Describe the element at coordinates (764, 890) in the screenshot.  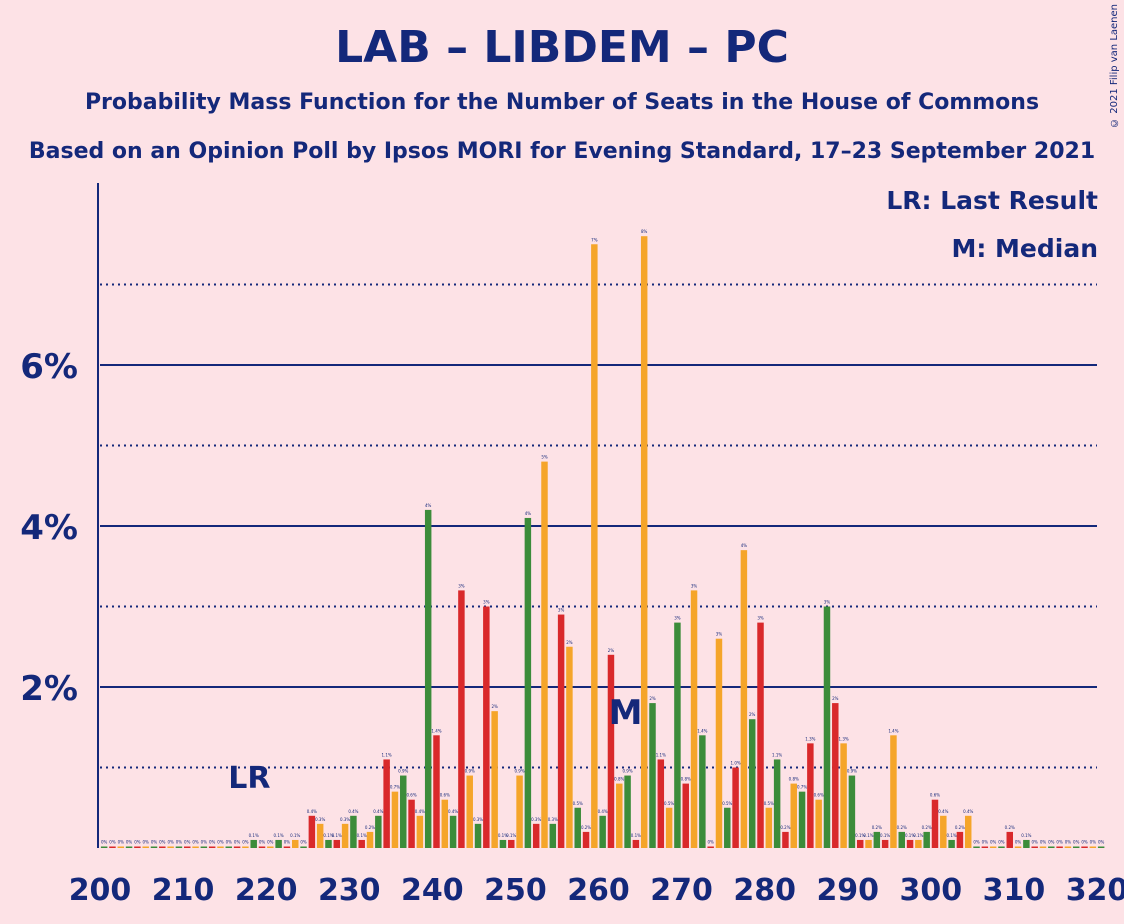
I see `x-tick-label: 280` at that location.